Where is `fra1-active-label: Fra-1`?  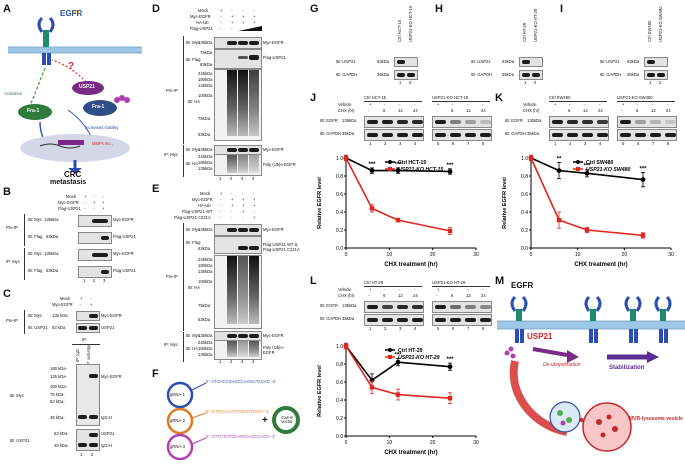 fra1-active-label: Fra-1 is located at coordinates (33, 111).